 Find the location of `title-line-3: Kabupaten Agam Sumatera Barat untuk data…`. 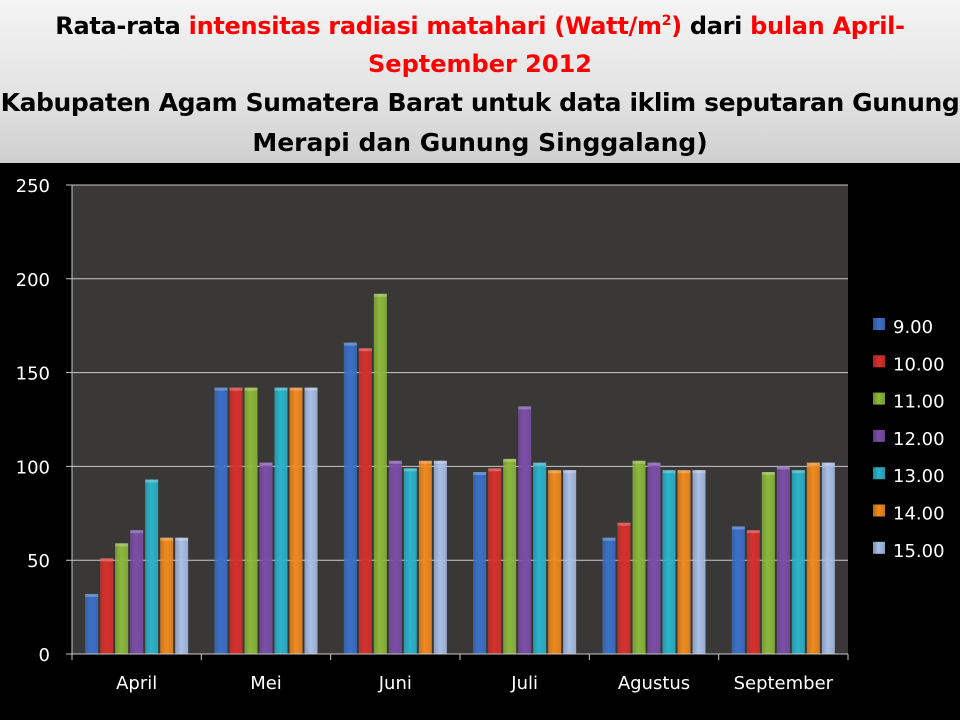

title-line-3: Kabupaten Agam Sumatera Barat untuk data… is located at coordinates (480, 102).